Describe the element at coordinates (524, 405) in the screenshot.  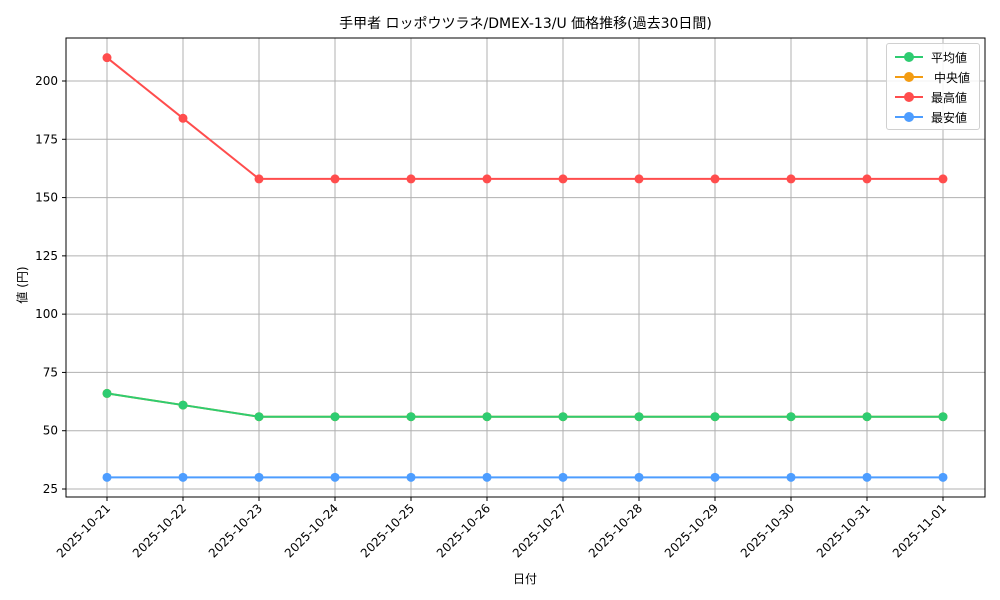
I see `series-line` at that location.